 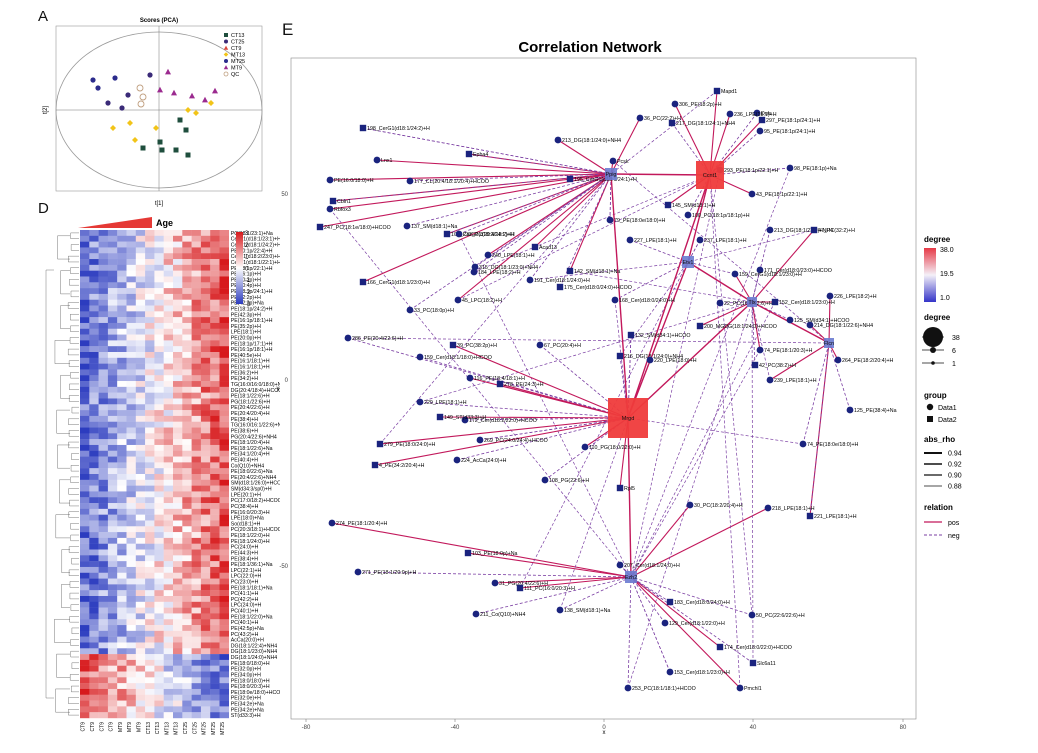 What do you see at coordinates (186, 728) in the screenshot?
I see `heatmap-col-label: CT25` at bounding box center [186, 728].